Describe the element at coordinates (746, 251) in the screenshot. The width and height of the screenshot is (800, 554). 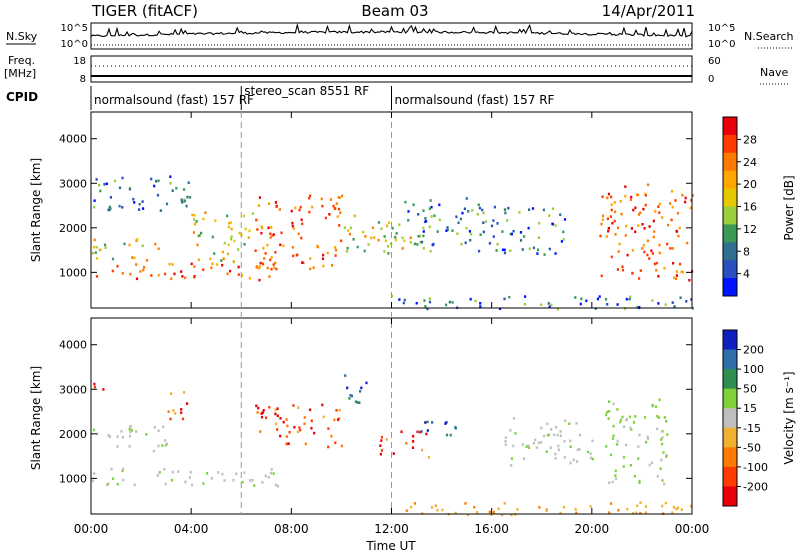
I see `power-colorbar-tick-label: 8` at that location.